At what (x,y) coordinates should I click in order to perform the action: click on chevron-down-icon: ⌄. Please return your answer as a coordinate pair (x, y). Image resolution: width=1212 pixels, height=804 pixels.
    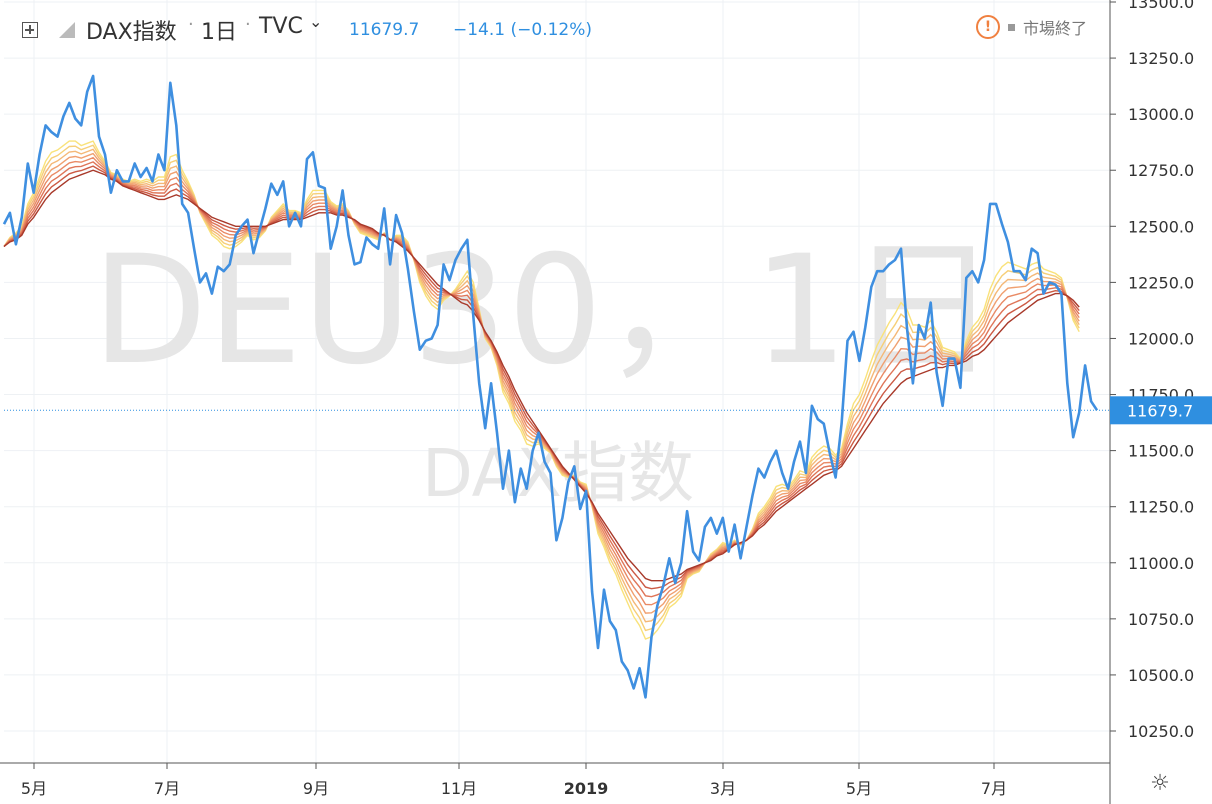
    Looking at the image, I should click on (316, 21).